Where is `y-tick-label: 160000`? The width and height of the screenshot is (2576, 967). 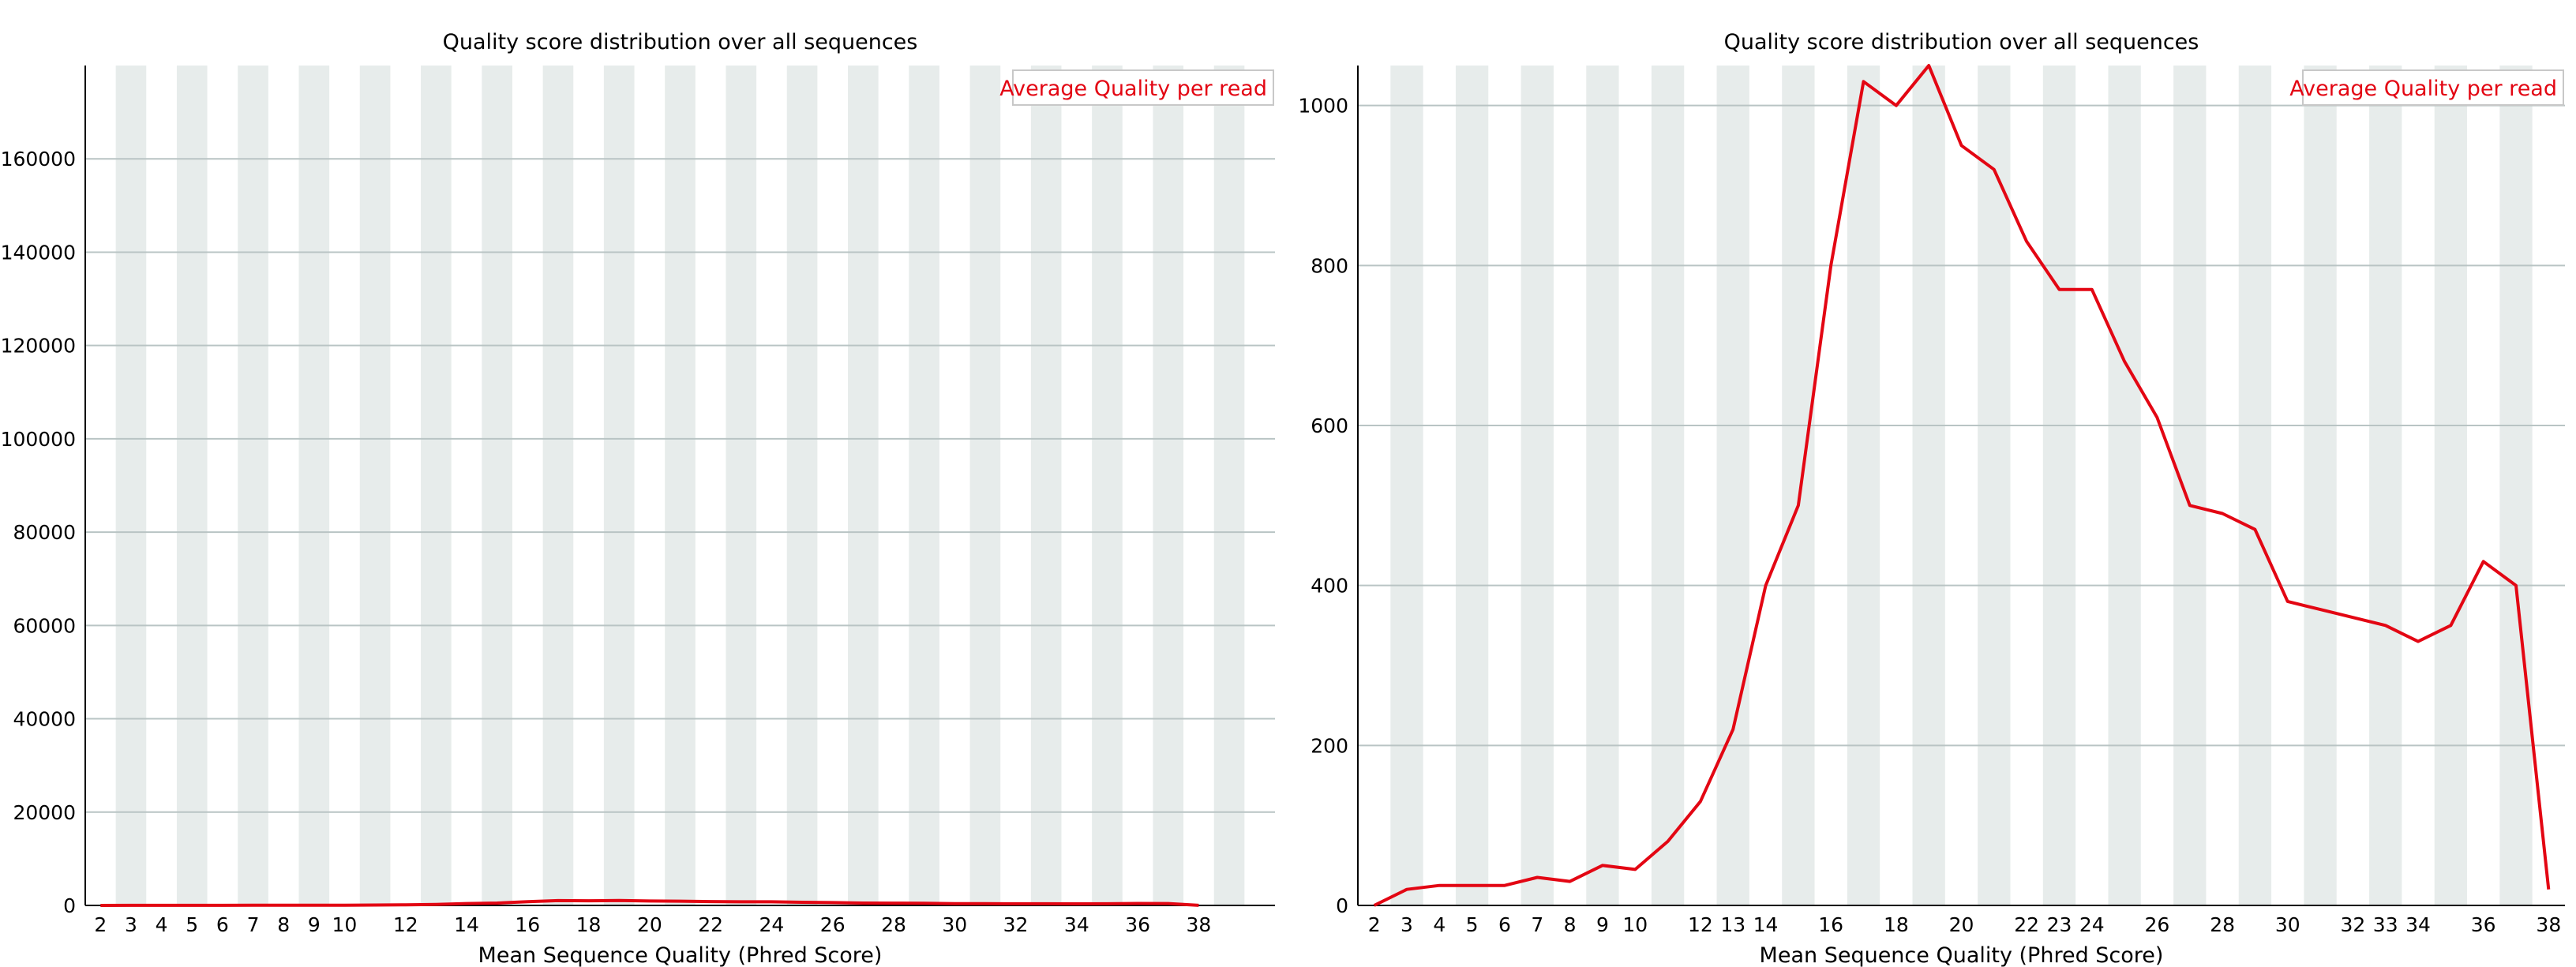
y-tick-label: 160000 is located at coordinates (38, 159).